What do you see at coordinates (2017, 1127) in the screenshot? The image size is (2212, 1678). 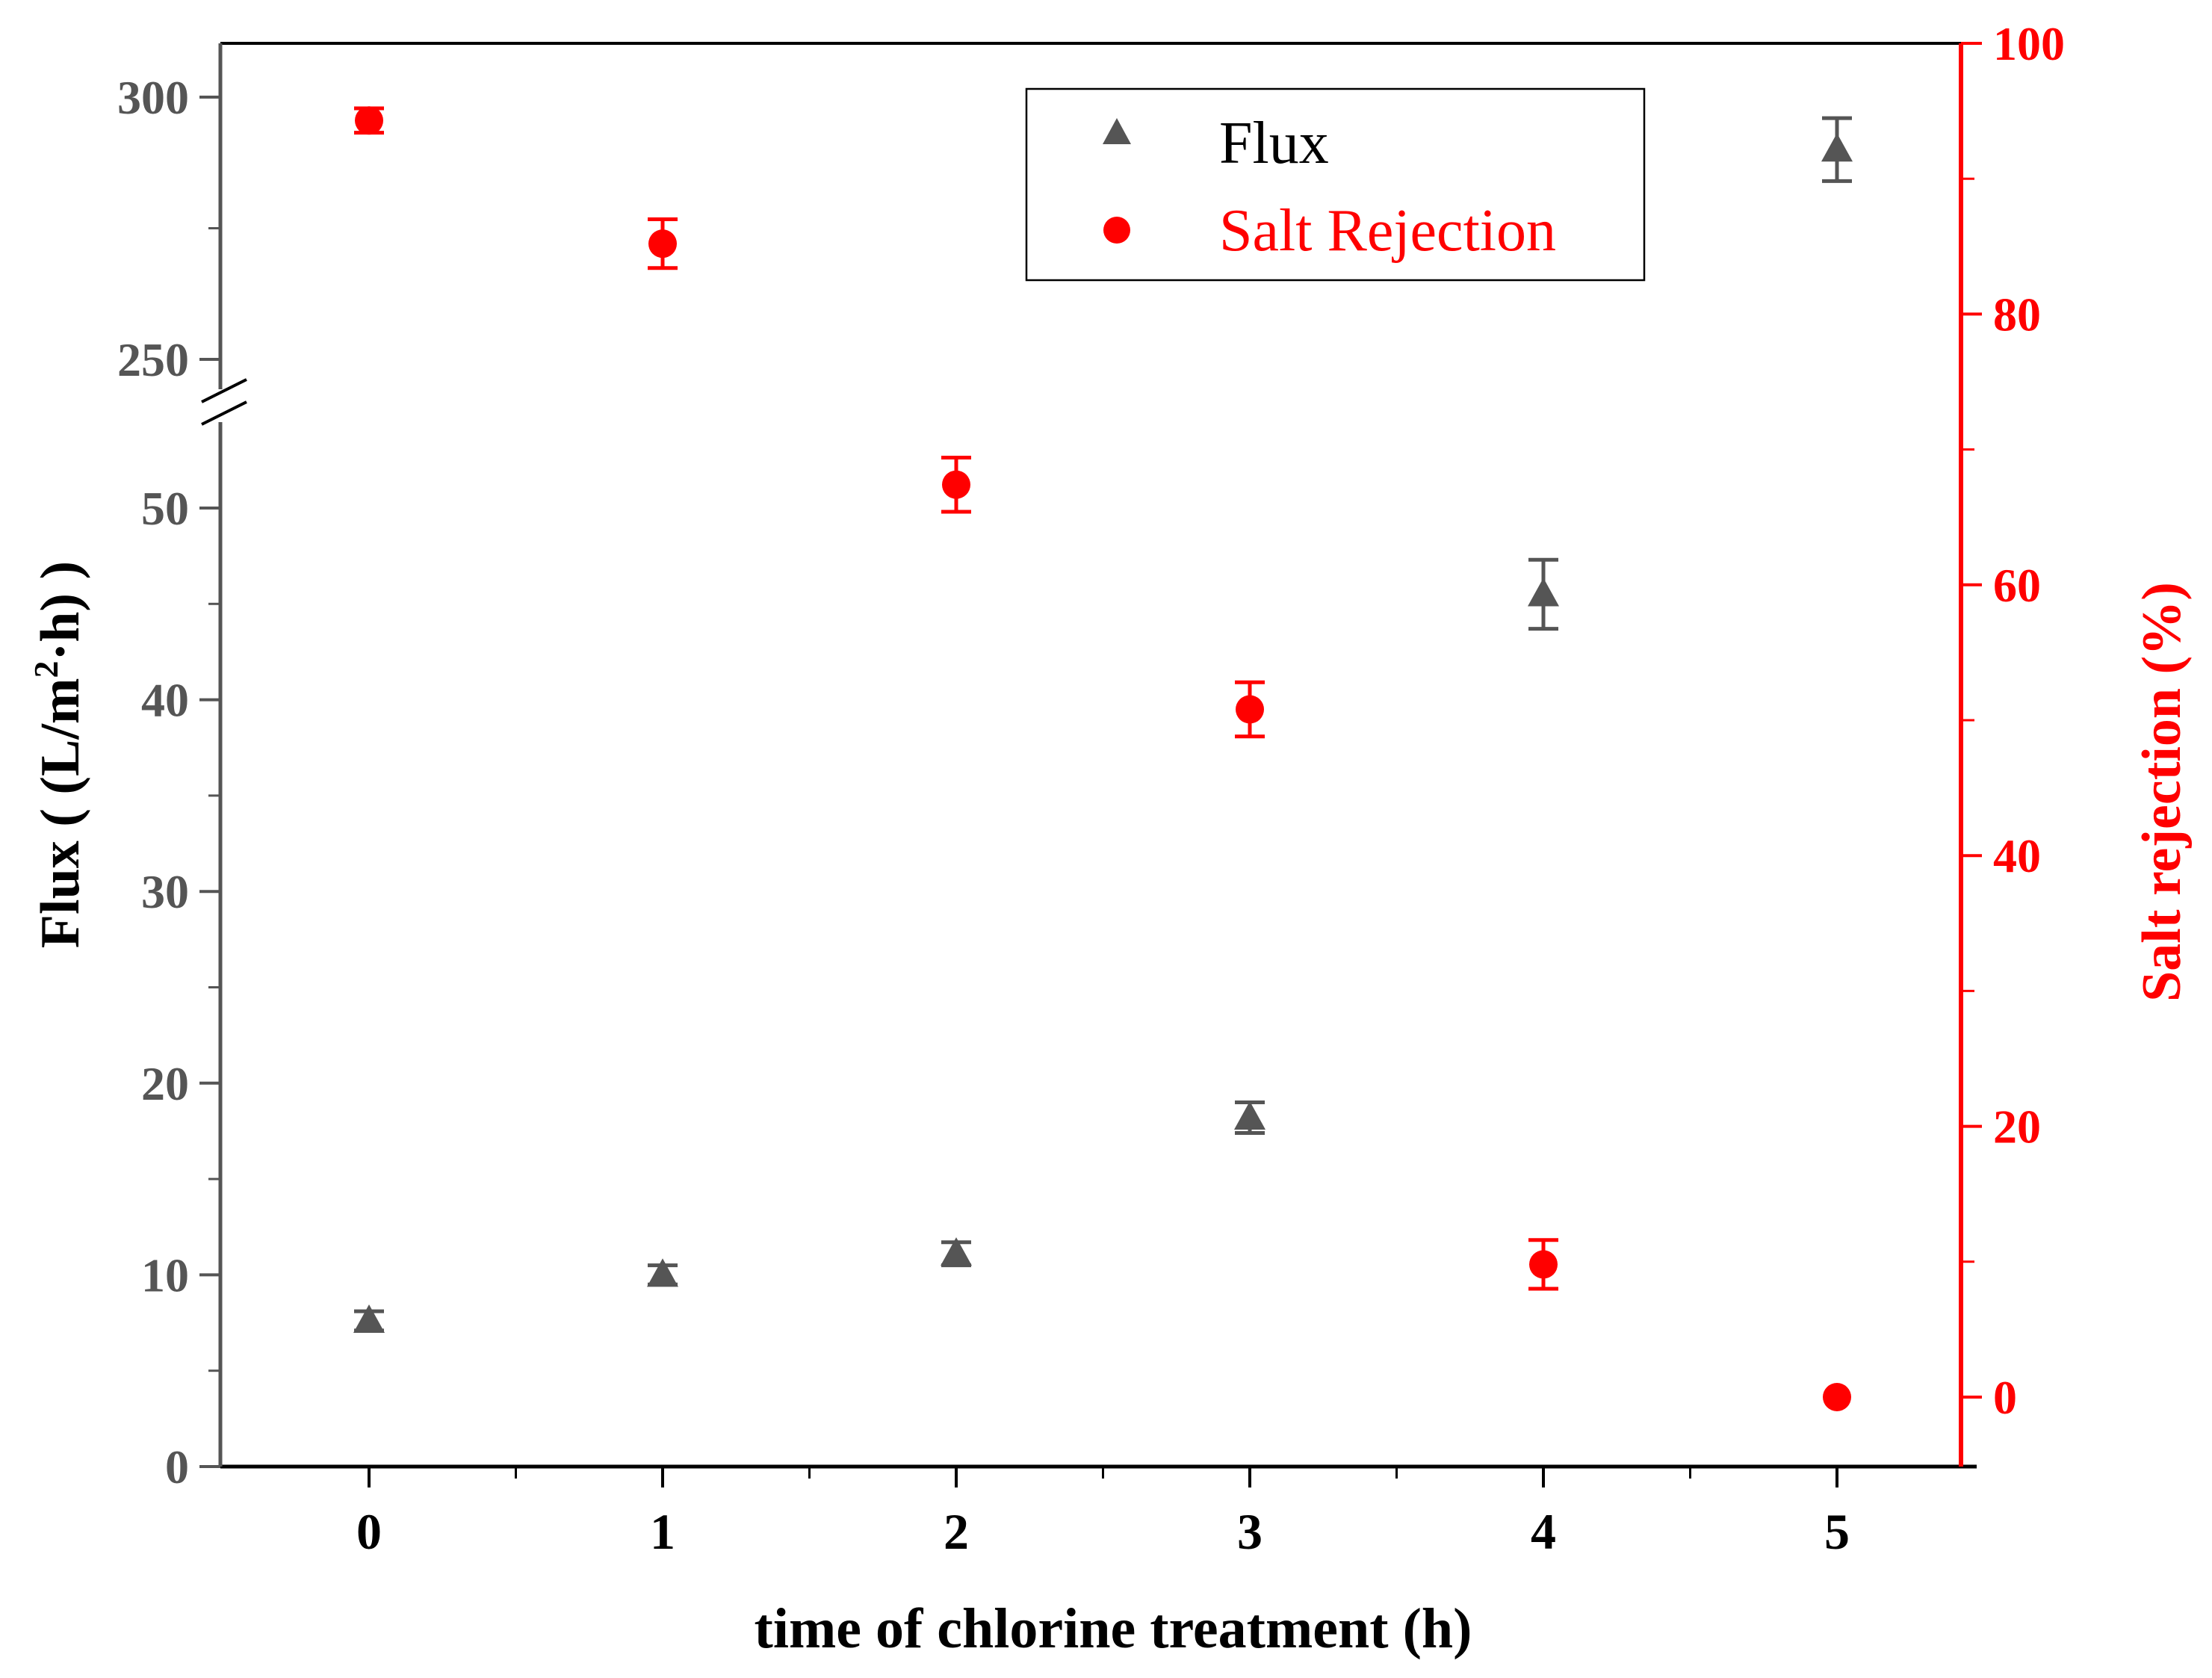 I see `right-tick-label: 20` at bounding box center [2017, 1127].